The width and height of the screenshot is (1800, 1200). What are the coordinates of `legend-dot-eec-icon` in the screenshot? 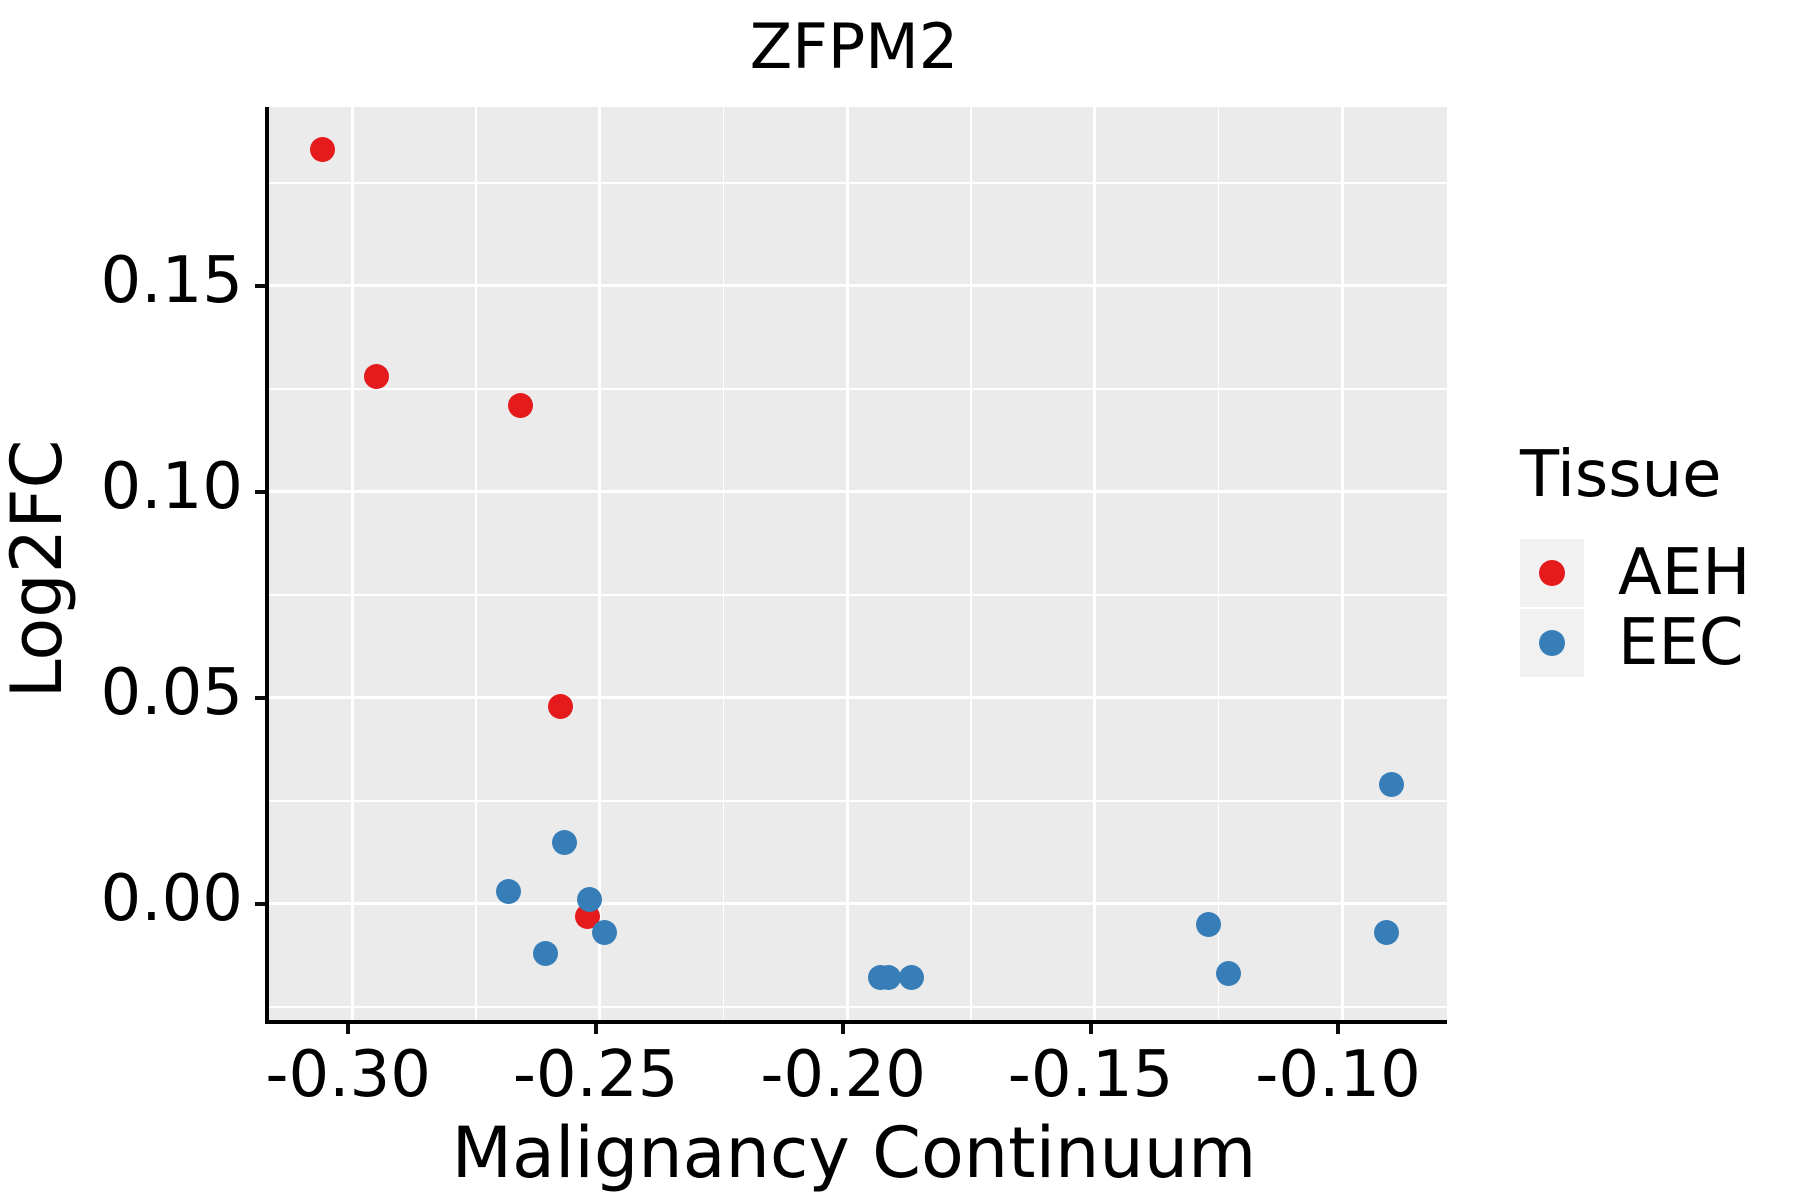 It's located at (1552, 643).